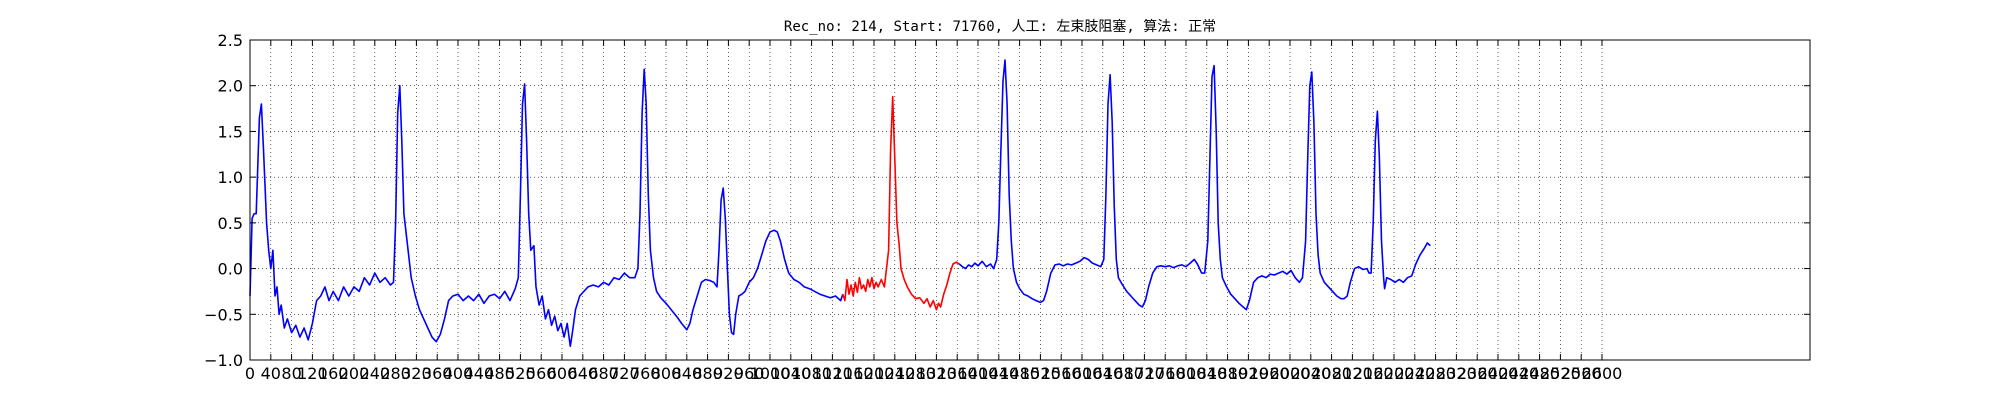 This screenshot has height=400, width=2000. I want to click on x-tick-label: 360, so click(437, 373).